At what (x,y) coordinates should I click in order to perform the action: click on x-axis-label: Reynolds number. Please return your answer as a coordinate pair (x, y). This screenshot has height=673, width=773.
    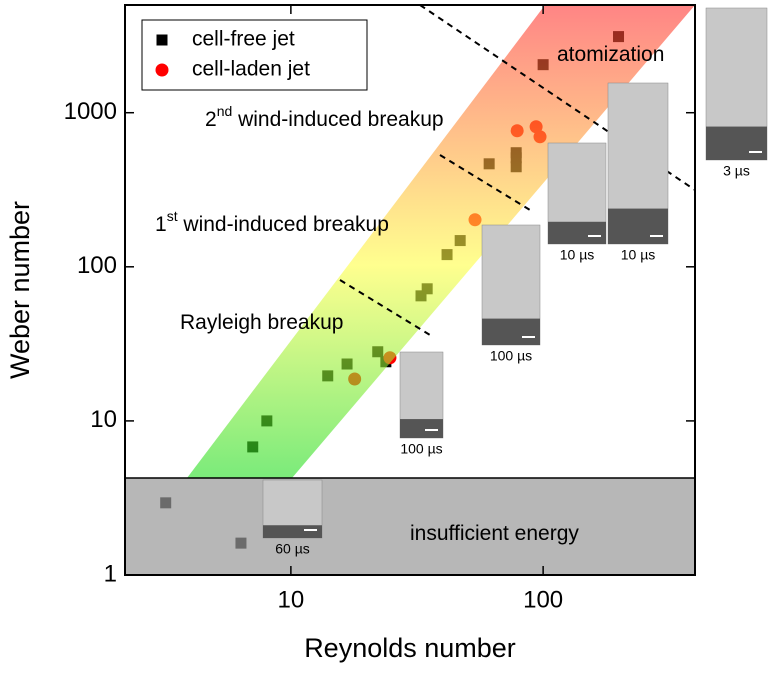
    Looking at the image, I should click on (410, 648).